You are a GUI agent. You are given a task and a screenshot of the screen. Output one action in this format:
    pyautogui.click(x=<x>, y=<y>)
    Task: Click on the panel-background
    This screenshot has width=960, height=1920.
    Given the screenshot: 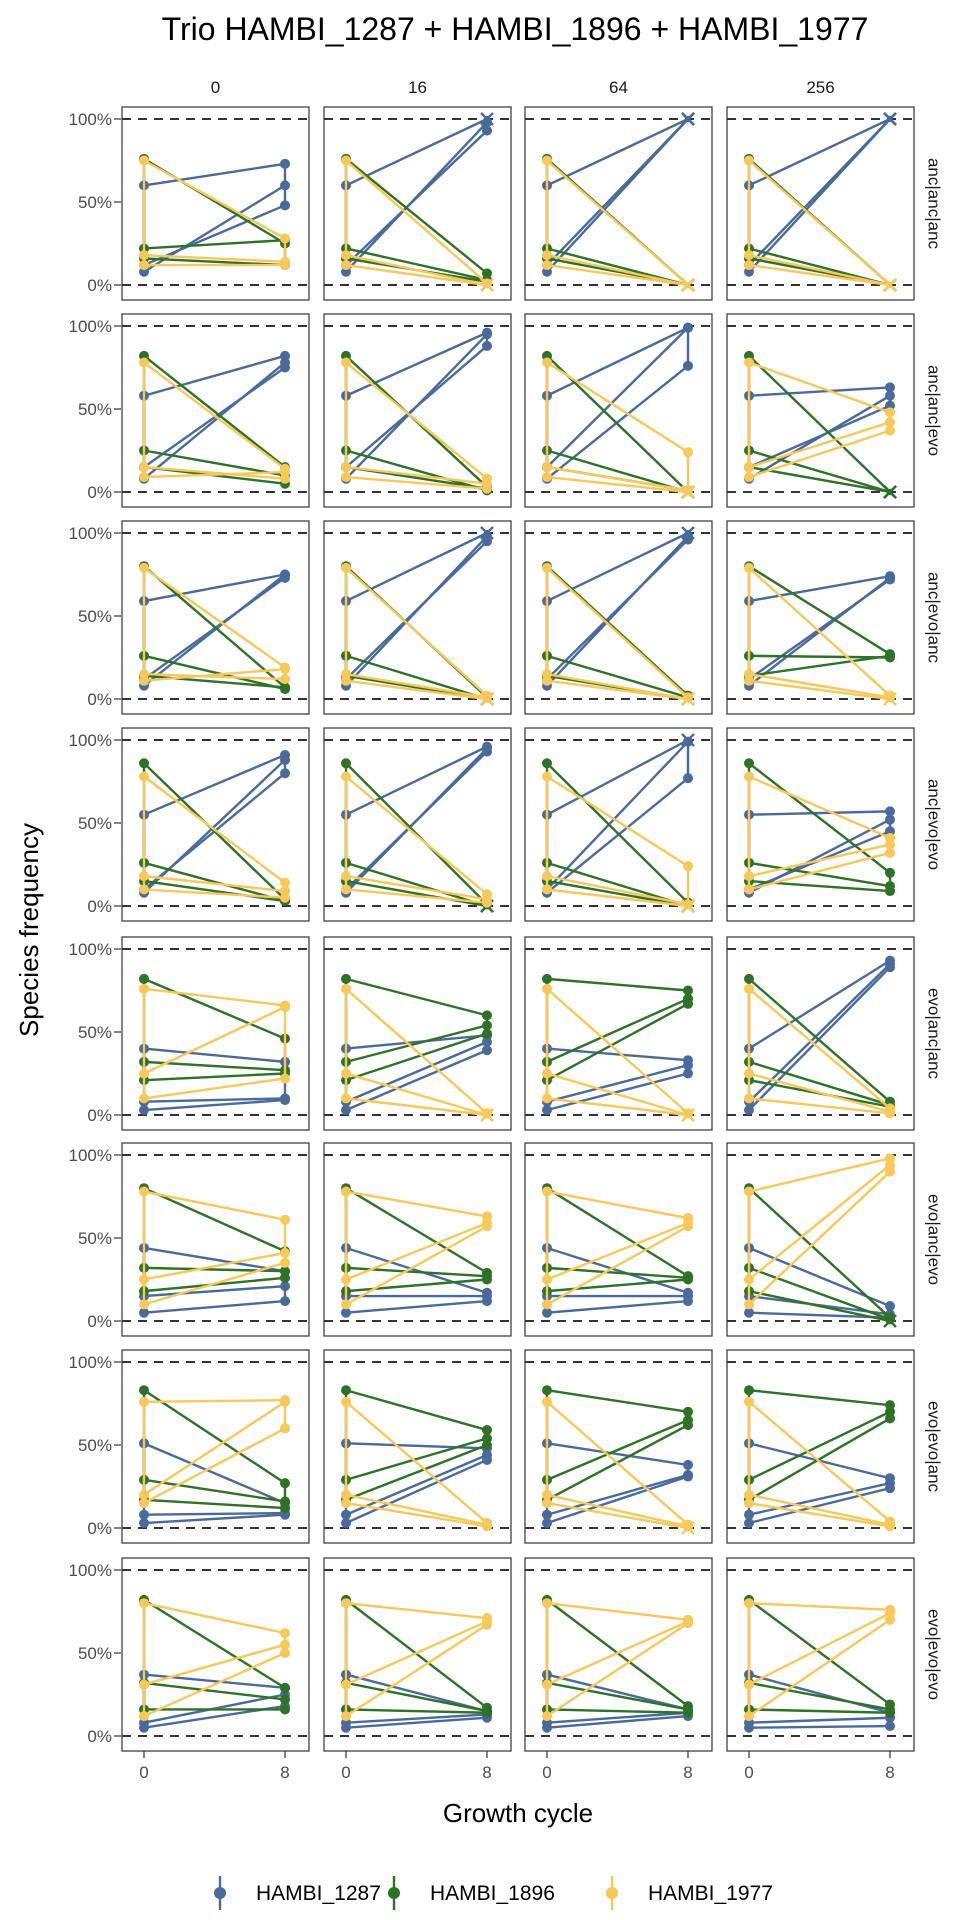 What is the action you would take?
    pyautogui.click(x=618, y=617)
    